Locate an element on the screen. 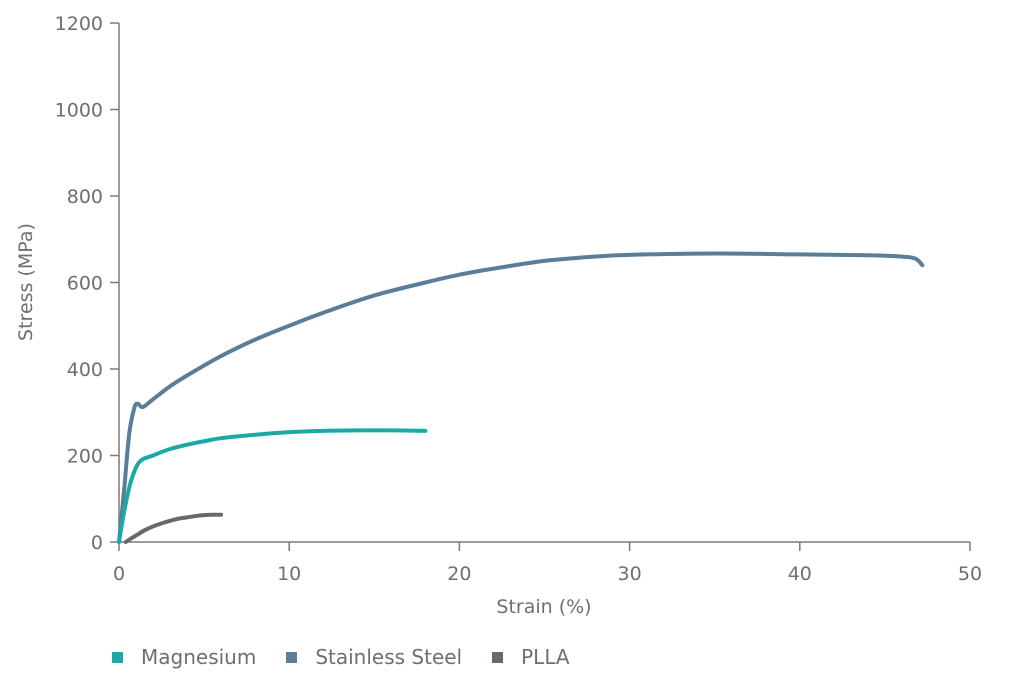 This screenshot has width=1024, height=689. legend-item-magnesium: Magnesium is located at coordinates (184, 657).